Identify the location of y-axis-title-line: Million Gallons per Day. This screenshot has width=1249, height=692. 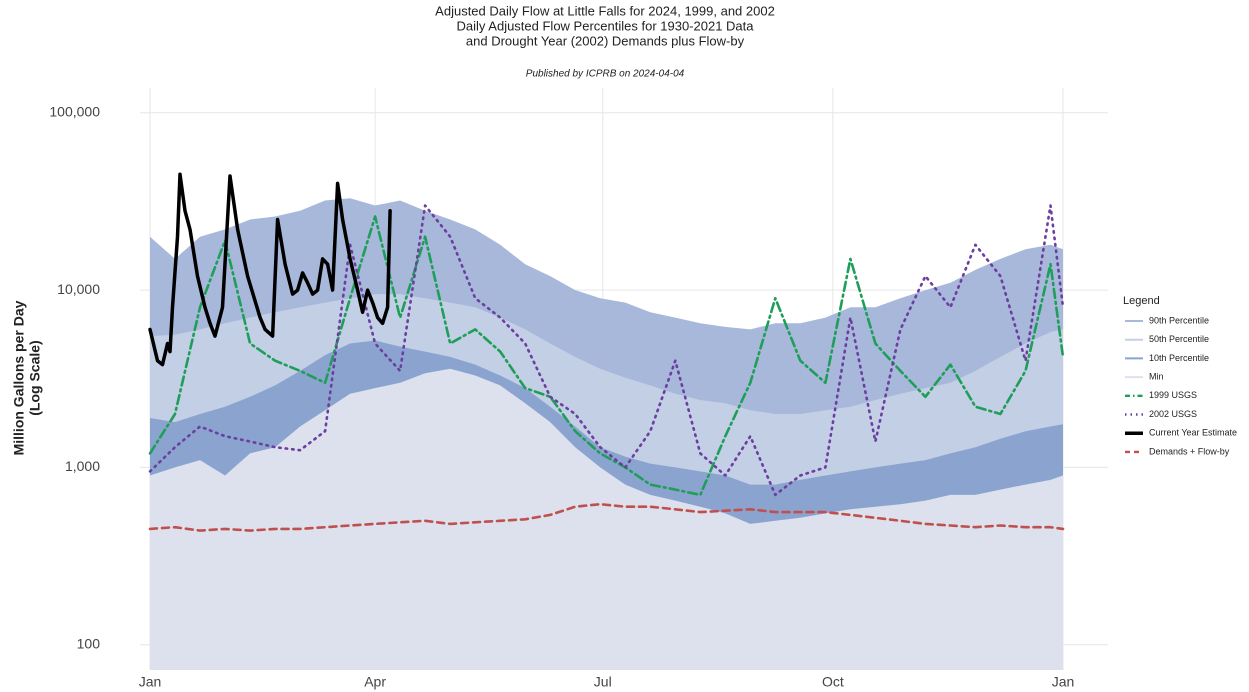
(19, 377).